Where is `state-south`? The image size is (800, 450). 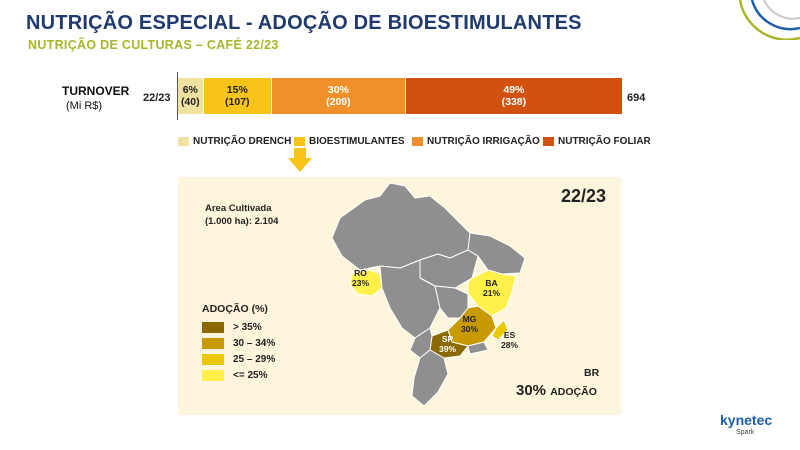 state-south is located at coordinates (430, 378).